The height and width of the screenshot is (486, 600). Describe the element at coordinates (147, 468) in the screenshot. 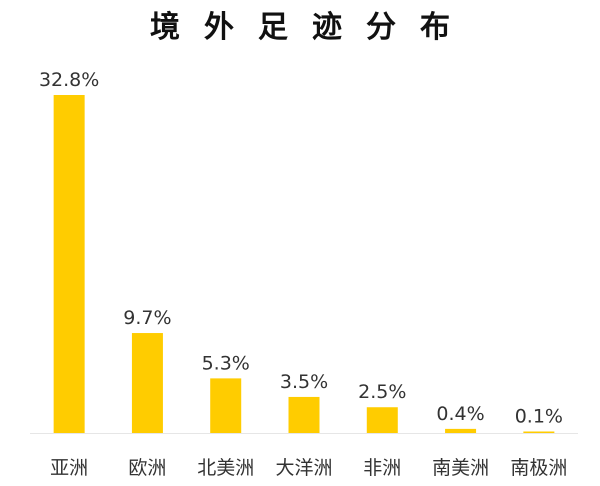

I see `category-label-2: 欧洲` at that location.